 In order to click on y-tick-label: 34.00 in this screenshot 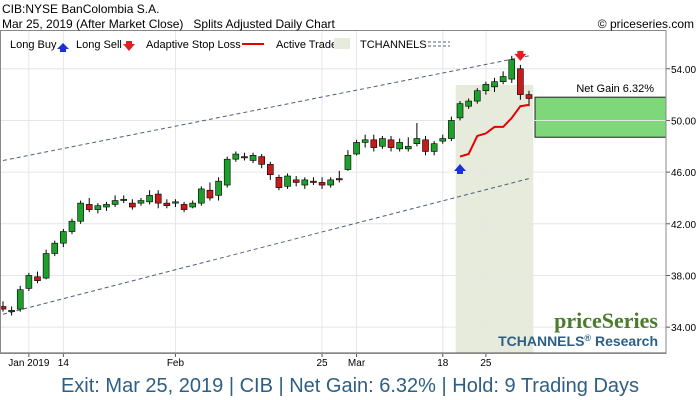, I will do `click(683, 328)`.